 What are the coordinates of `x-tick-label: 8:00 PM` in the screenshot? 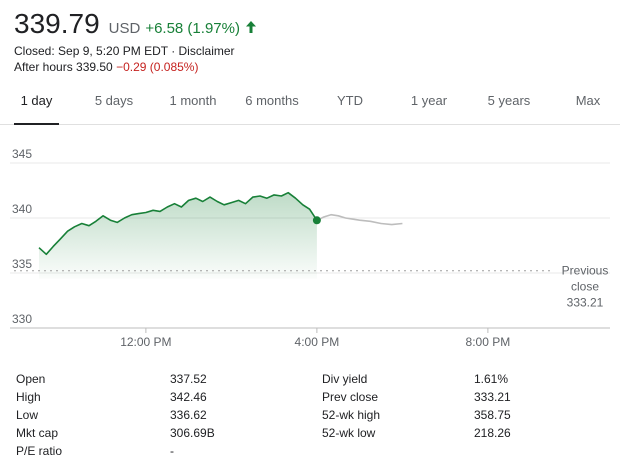 It's located at (488, 342).